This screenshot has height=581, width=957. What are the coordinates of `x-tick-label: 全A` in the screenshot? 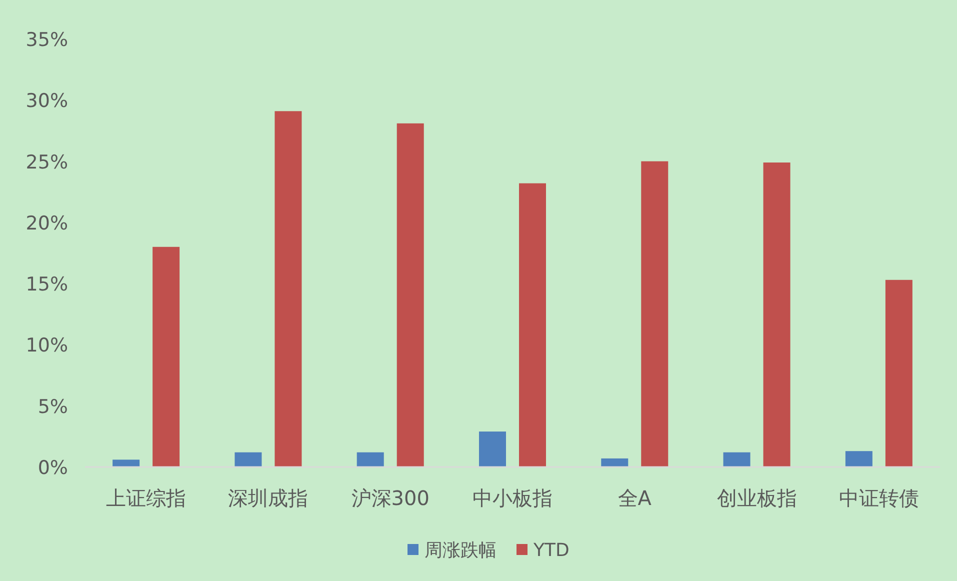 It's located at (635, 498).